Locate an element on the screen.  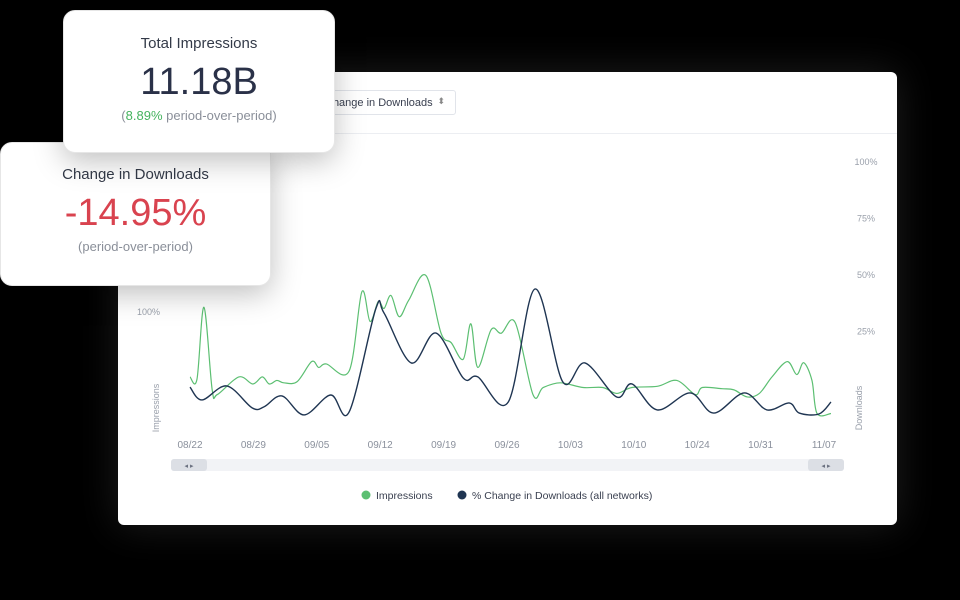
x-tick-label: 09/26 is located at coordinates (506, 445).